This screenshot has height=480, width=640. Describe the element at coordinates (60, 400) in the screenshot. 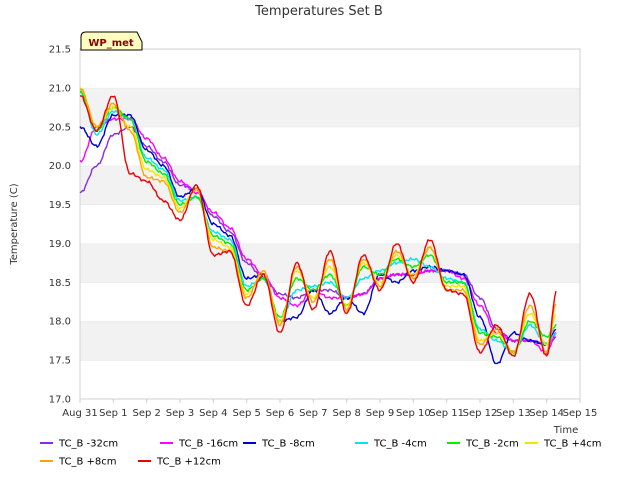

I see `y-tick-label: 17.0` at that location.